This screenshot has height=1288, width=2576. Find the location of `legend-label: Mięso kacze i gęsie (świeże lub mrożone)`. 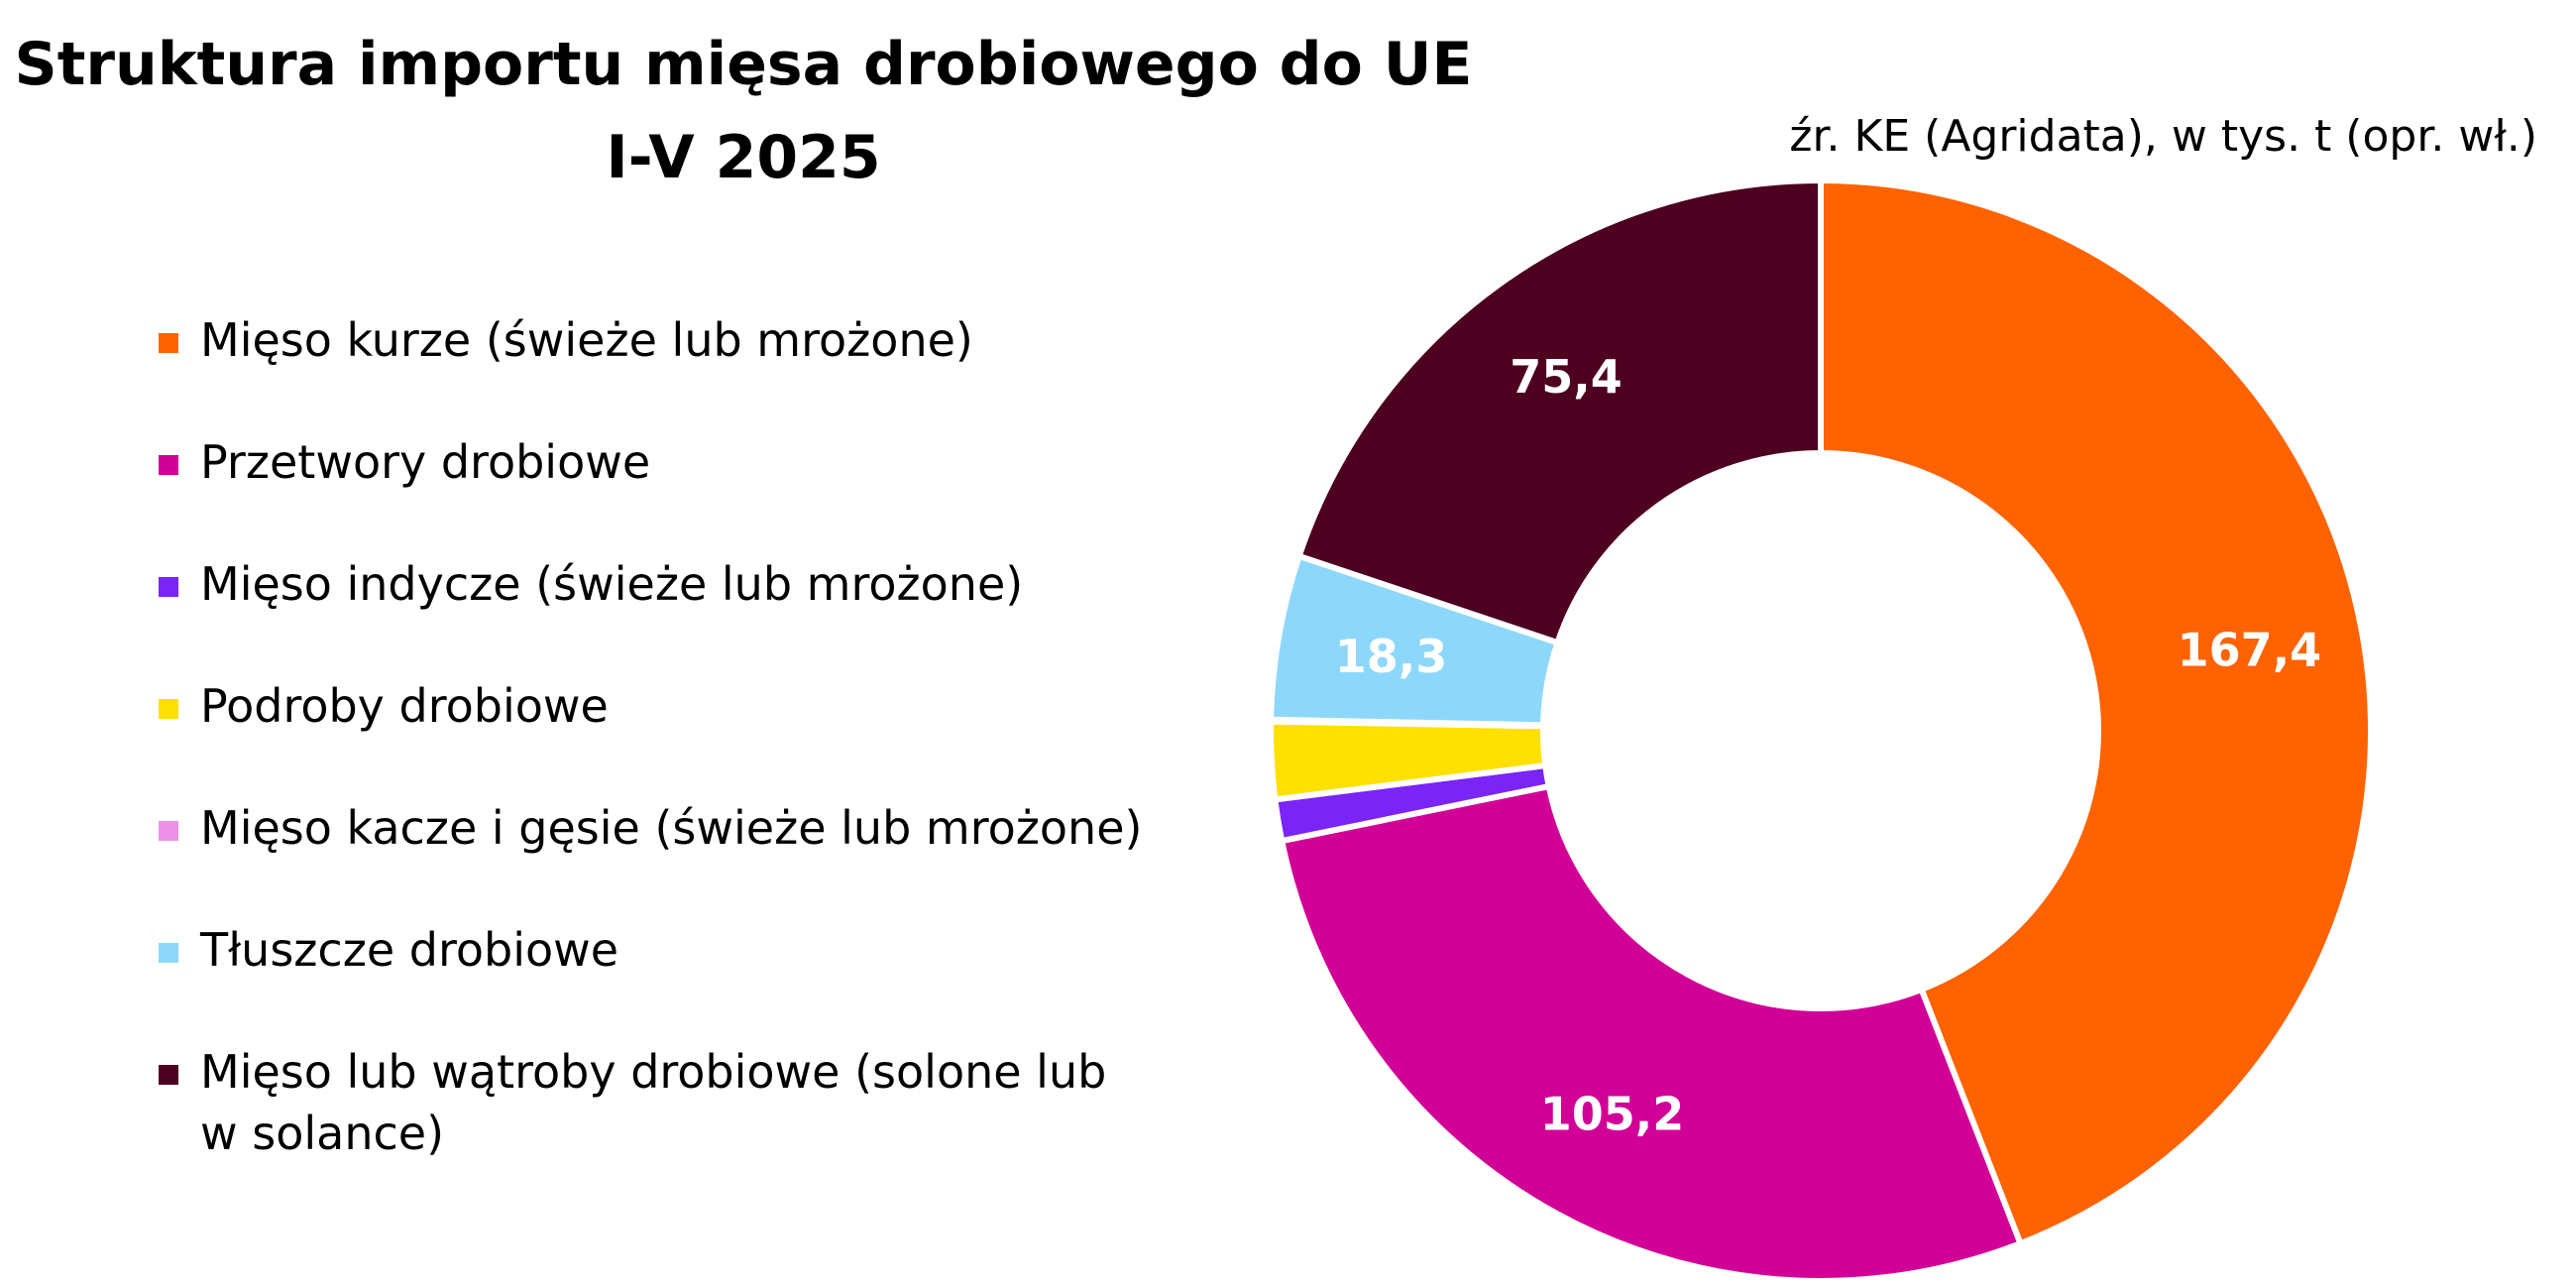

legend-label: Mięso kacze i gęsie (świeże lub mrożone) is located at coordinates (705, 828).